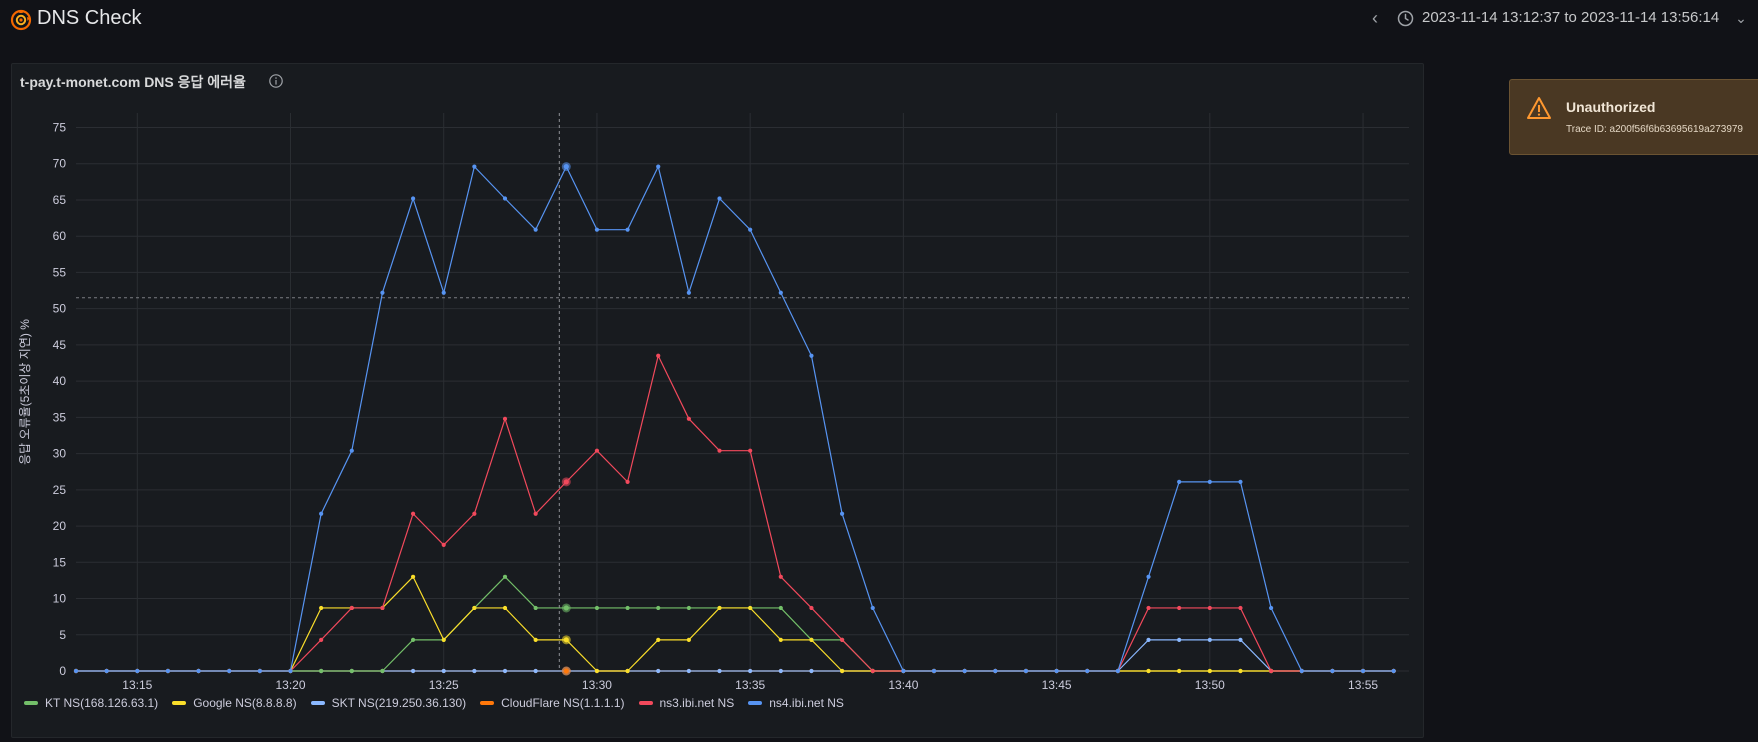 Image resolution: width=1758 pixels, height=742 pixels. What do you see at coordinates (60, 399) in the screenshot?
I see `y-axis-labels: 0 5 10 15 20 25 30 35 40 45 50 55 60 65 70 75` at bounding box center [60, 399].